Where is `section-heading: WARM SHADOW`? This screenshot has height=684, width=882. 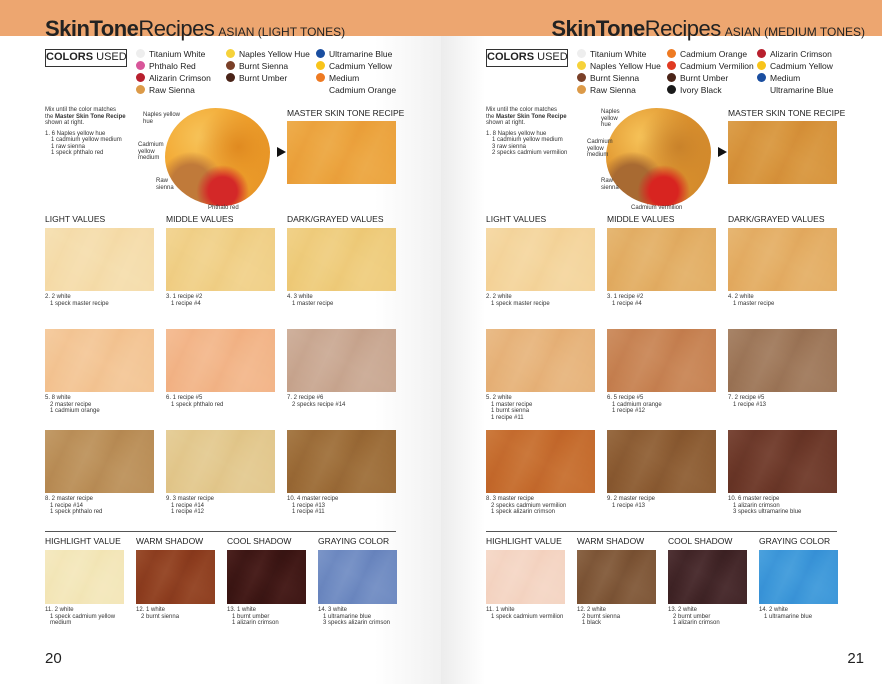
section-heading: WARM SHADOW is located at coordinates (170, 541).